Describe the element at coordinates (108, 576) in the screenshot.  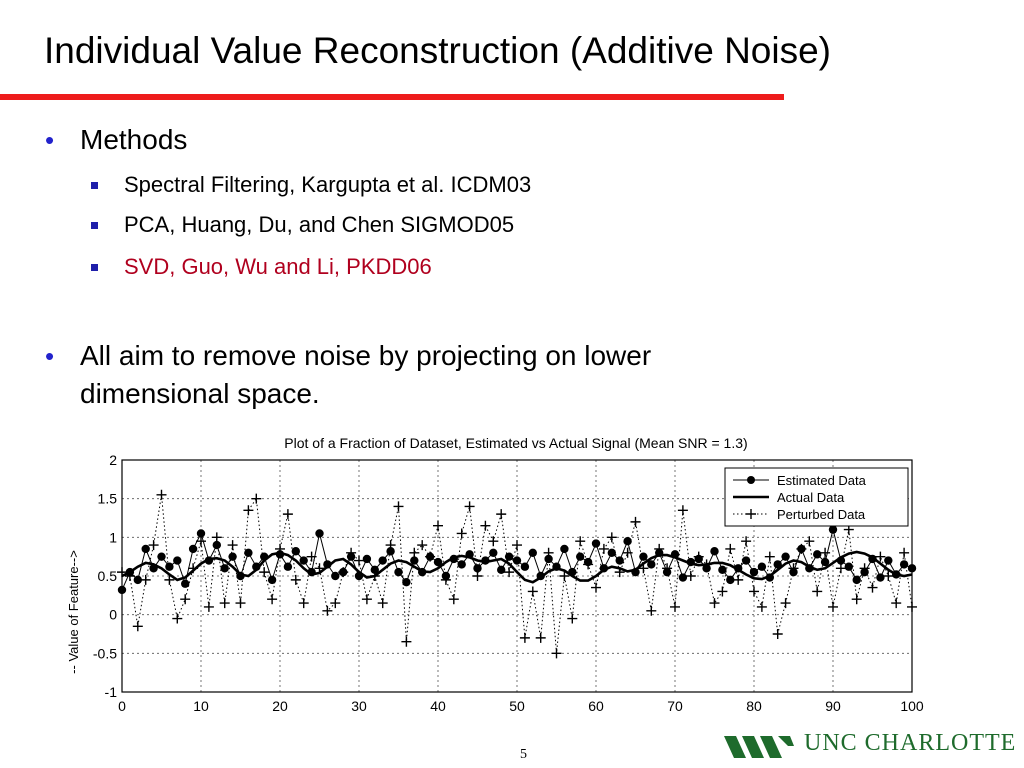
I see `y-tick-label: 0.5` at that location.